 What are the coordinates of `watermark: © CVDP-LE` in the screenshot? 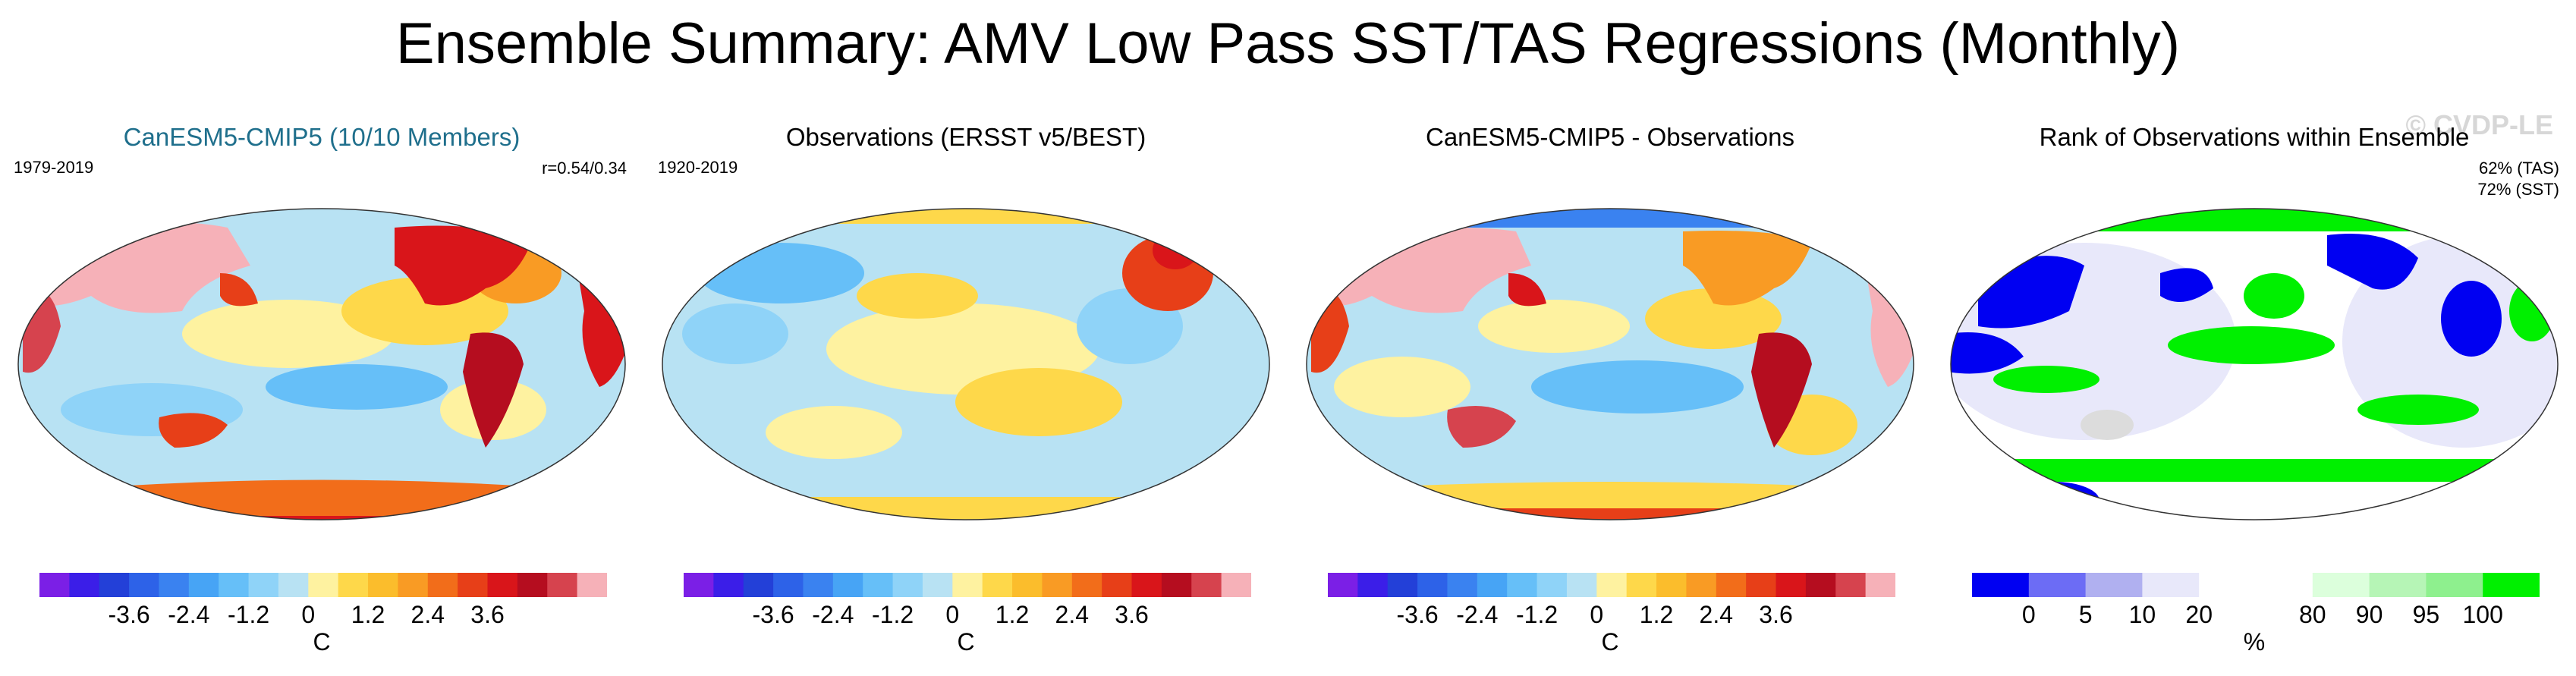 It's located at (2479, 124).